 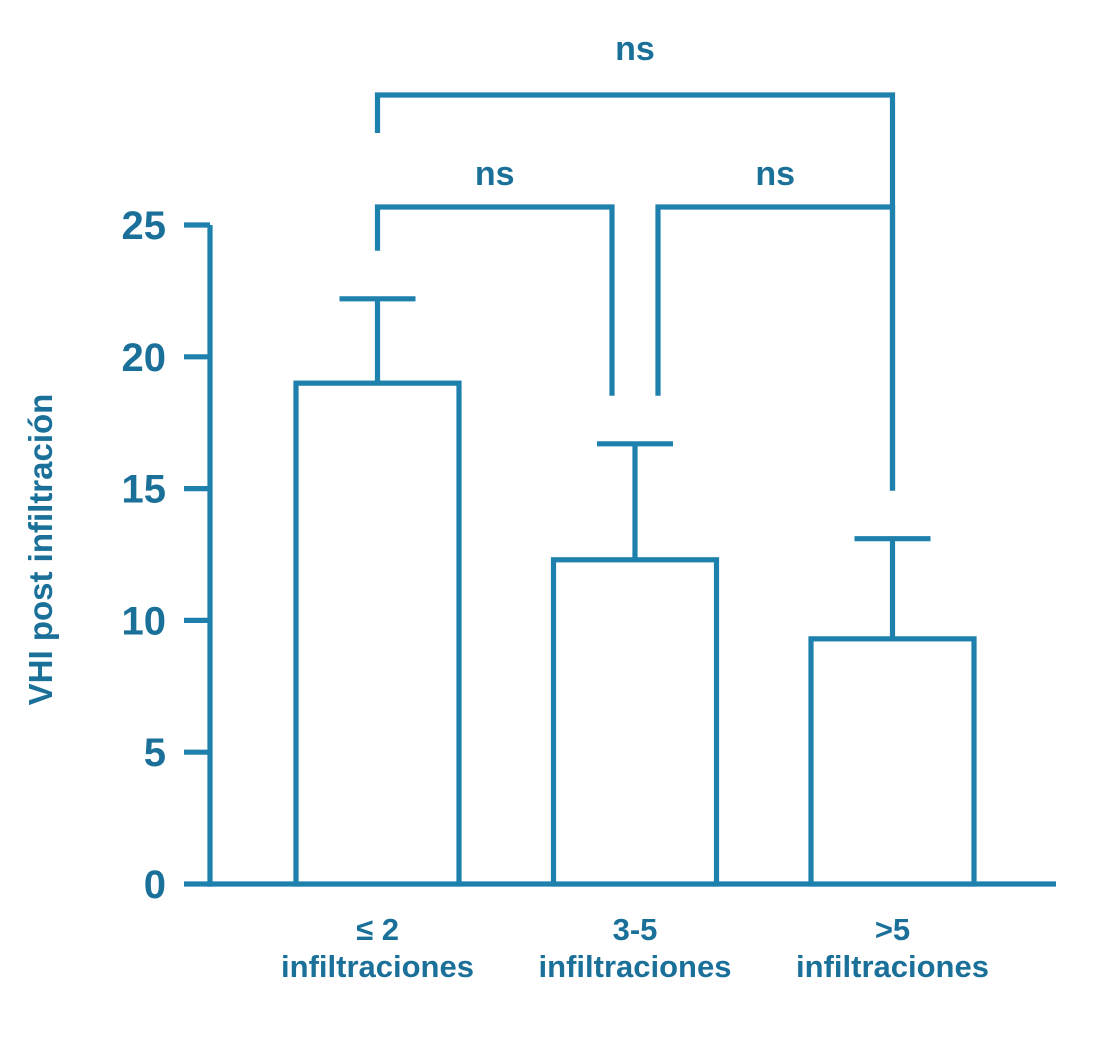 What do you see at coordinates (144, 490) in the screenshot?
I see `y-tick-label: 15` at bounding box center [144, 490].